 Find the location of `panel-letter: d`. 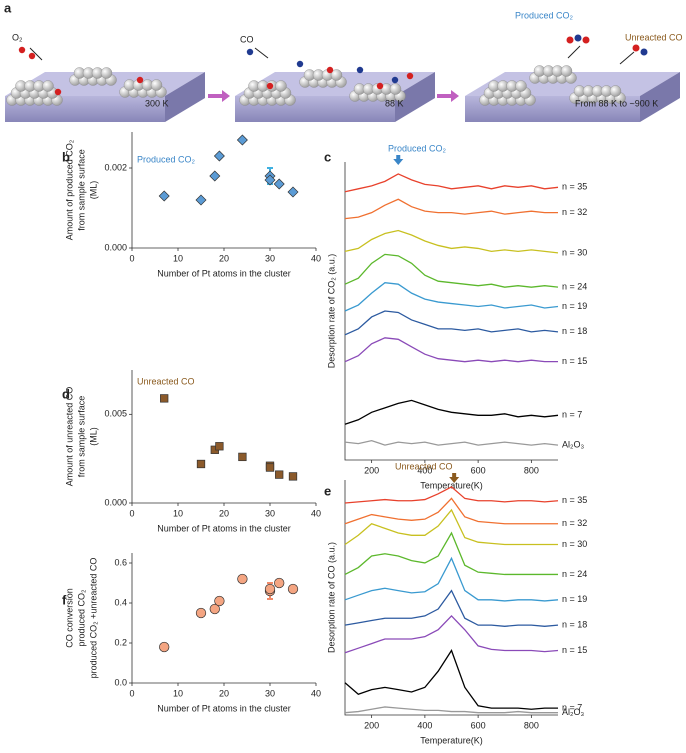

panel-letter: d is located at coordinates (66, 393).